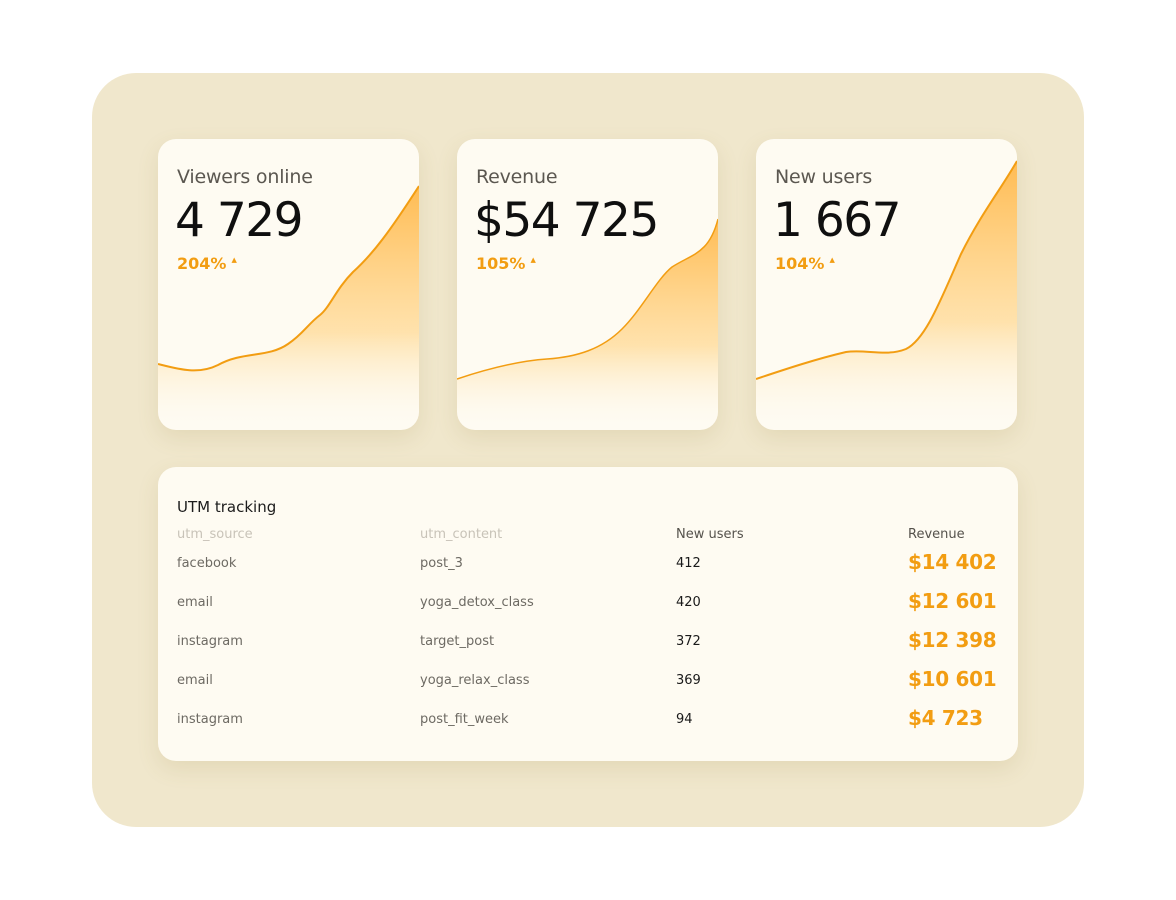 This screenshot has height=900, width=1176. Describe the element at coordinates (688, 680) in the screenshot. I see `cell-new-users: 369` at that location.